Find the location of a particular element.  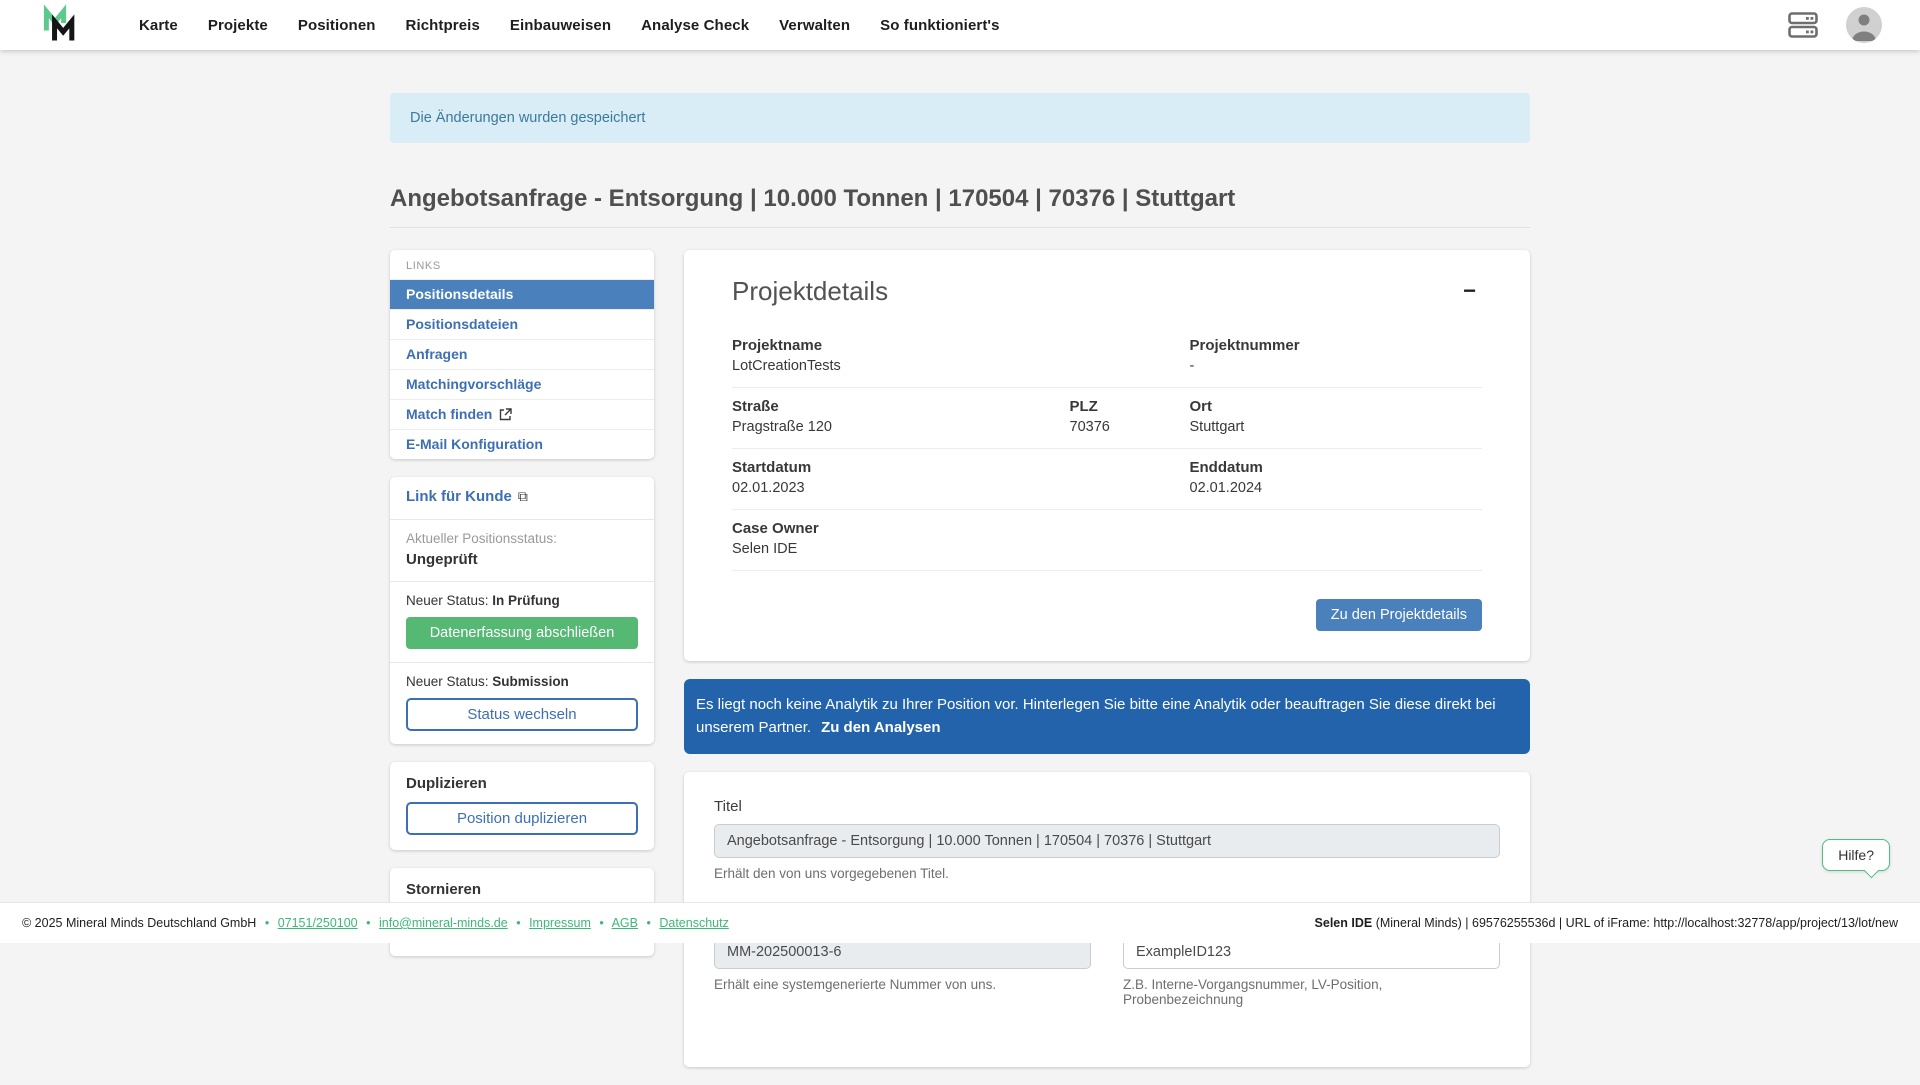

sidebar-item-positionsdetails: Positionsdetails is located at coordinates (522, 294).